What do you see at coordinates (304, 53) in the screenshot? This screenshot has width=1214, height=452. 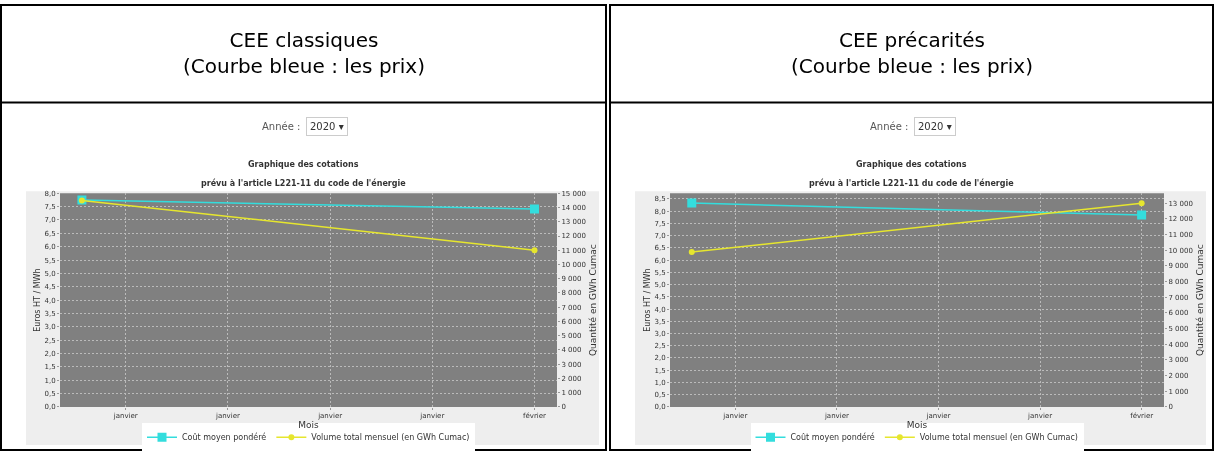 I see `chart-title: CEE classiques (Courbe bleue : les prix)` at bounding box center [304, 53].